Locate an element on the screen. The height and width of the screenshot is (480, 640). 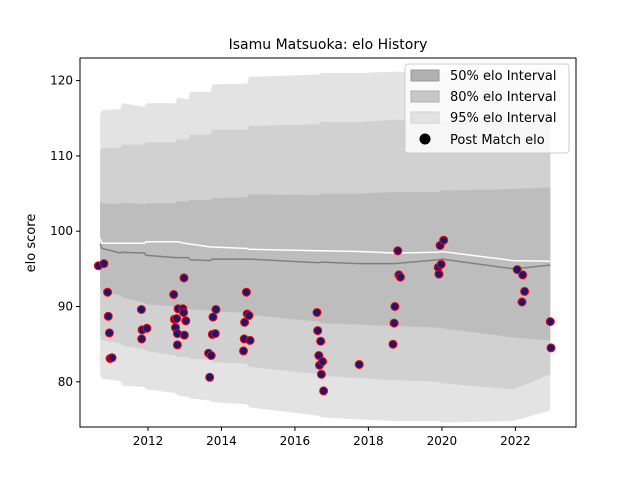
y-tick-label: 100 is located at coordinates (61, 231).